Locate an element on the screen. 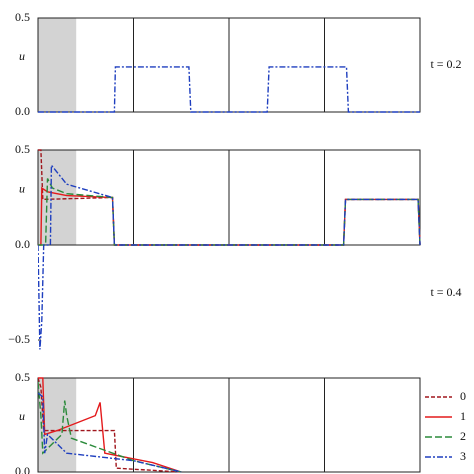  y-tick-label: −0.5 is located at coordinates (19, 339).